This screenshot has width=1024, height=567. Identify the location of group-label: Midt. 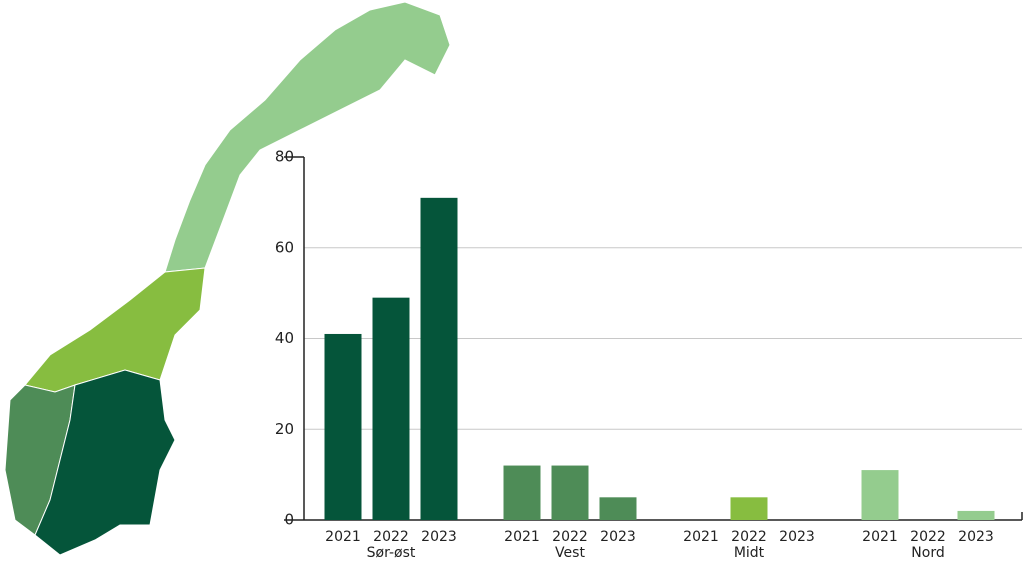
(749, 553).